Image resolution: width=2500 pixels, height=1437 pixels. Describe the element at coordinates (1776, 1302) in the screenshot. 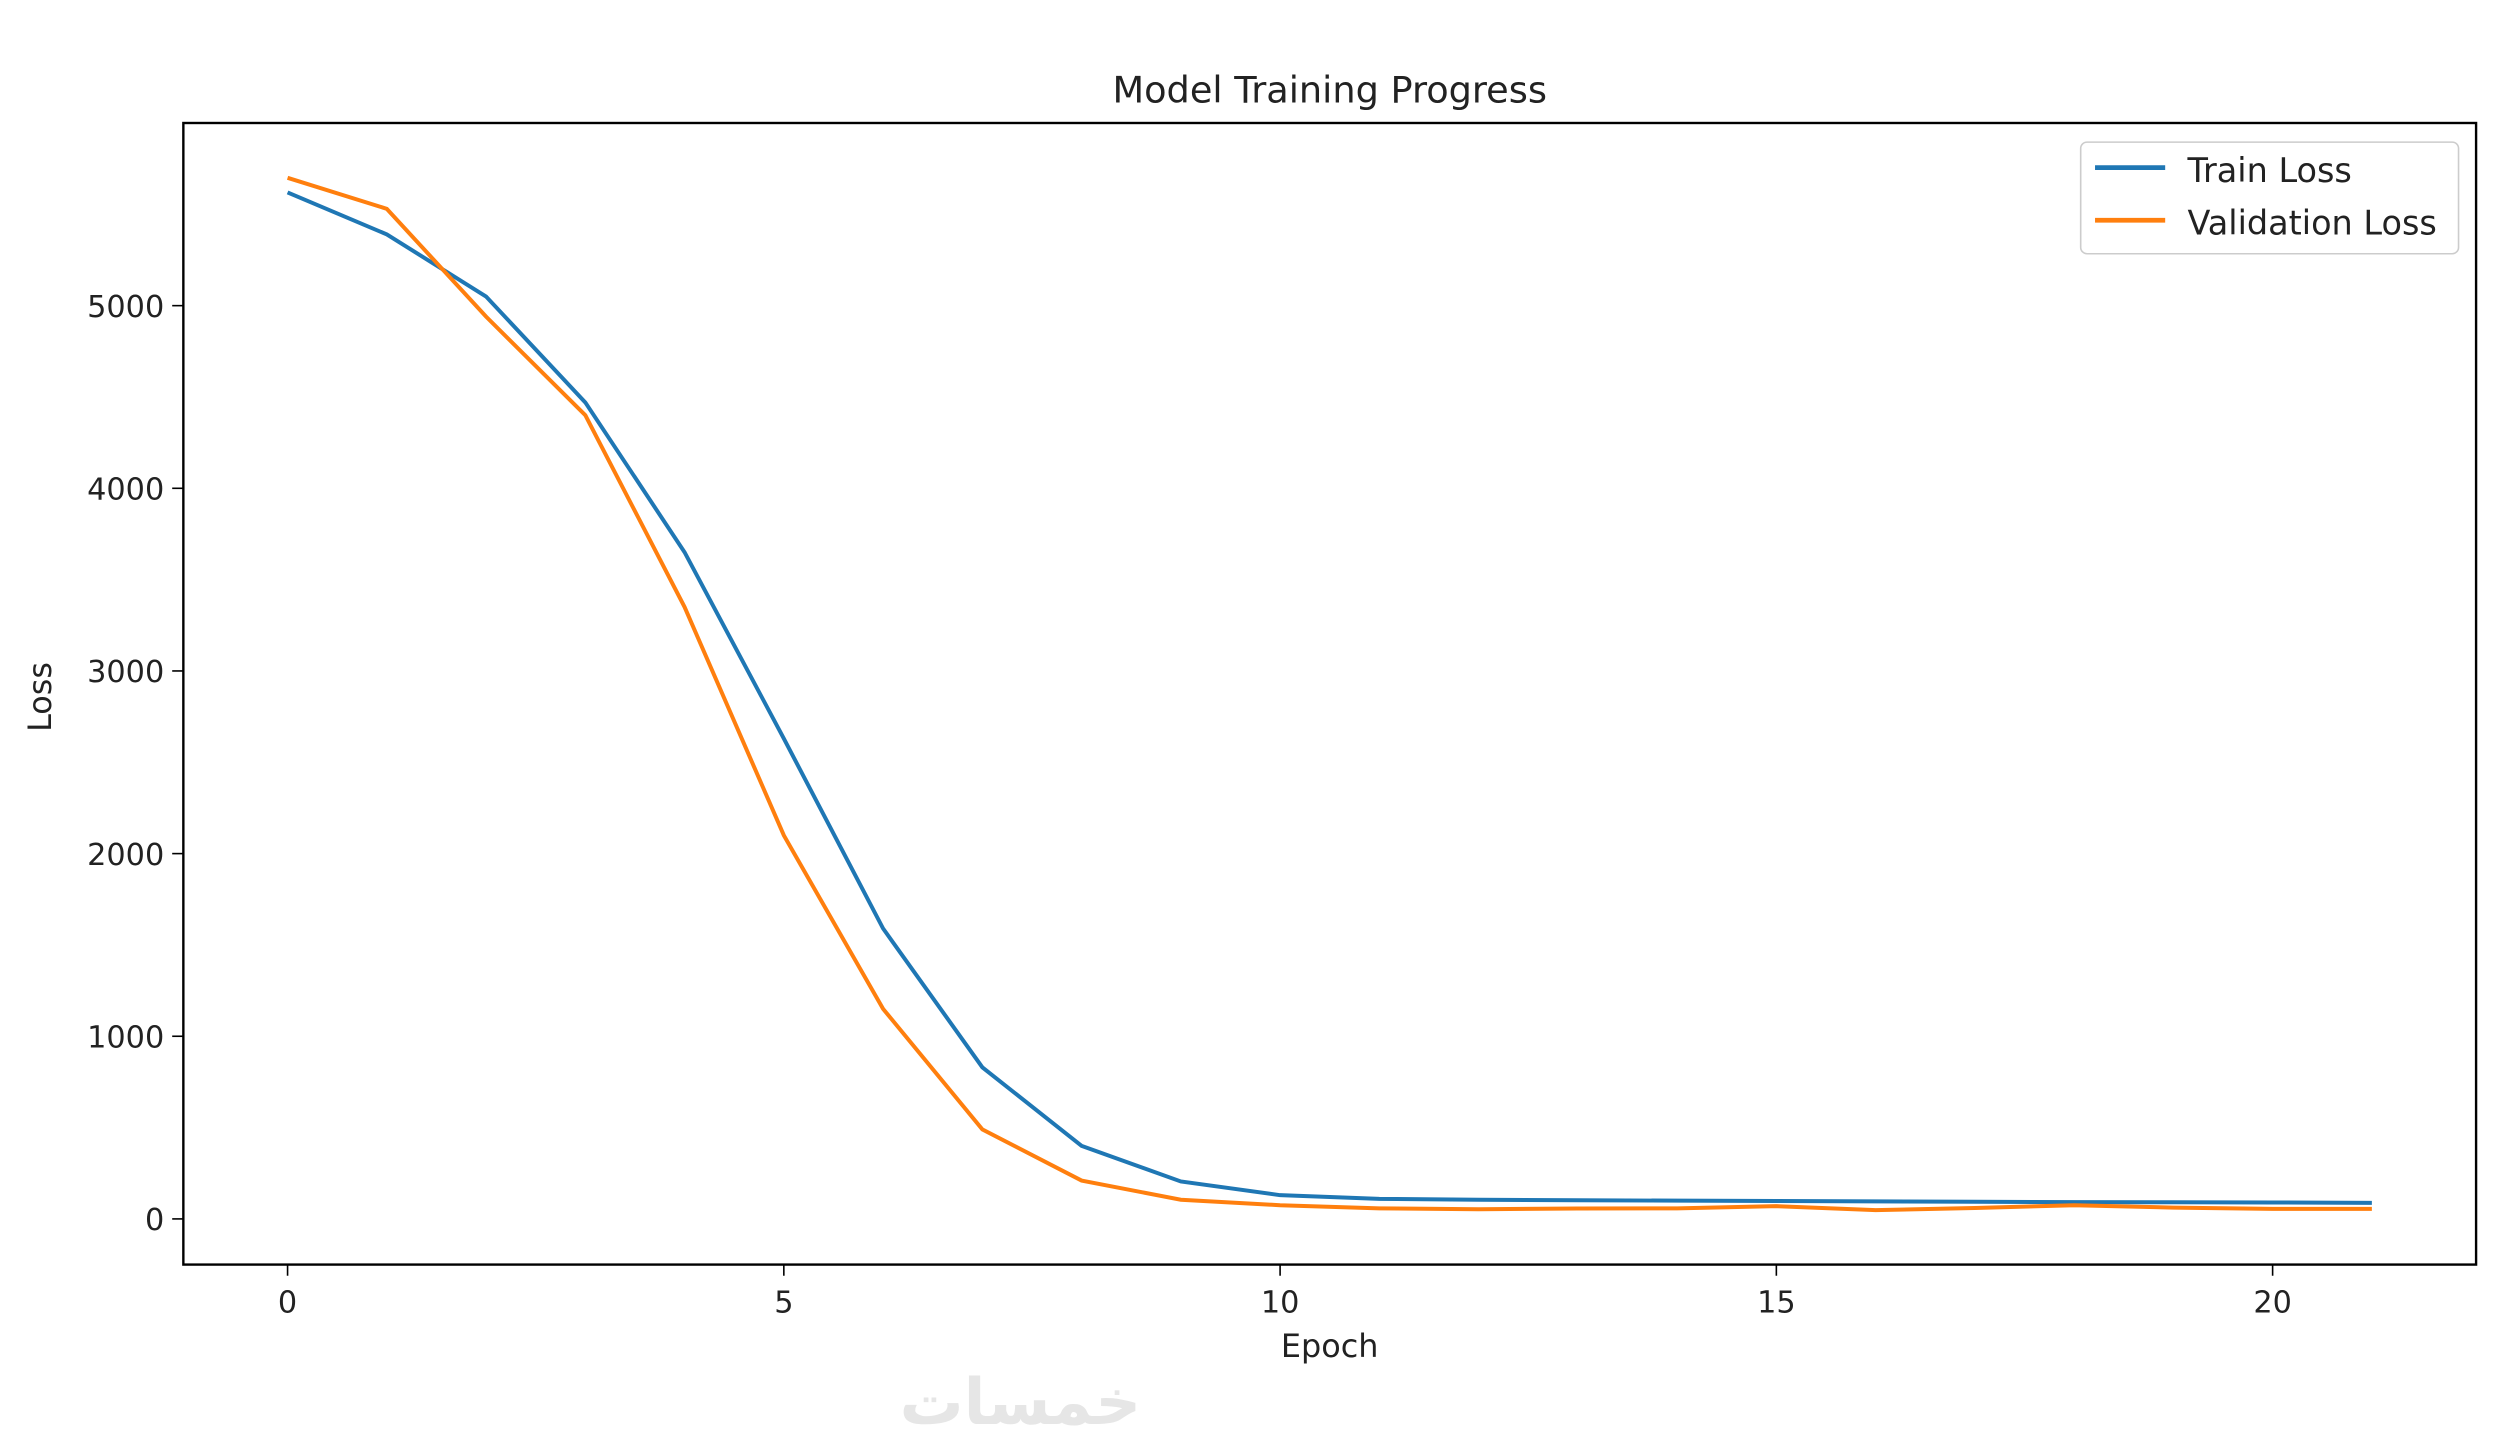

I see `x-tick-label: 15` at that location.